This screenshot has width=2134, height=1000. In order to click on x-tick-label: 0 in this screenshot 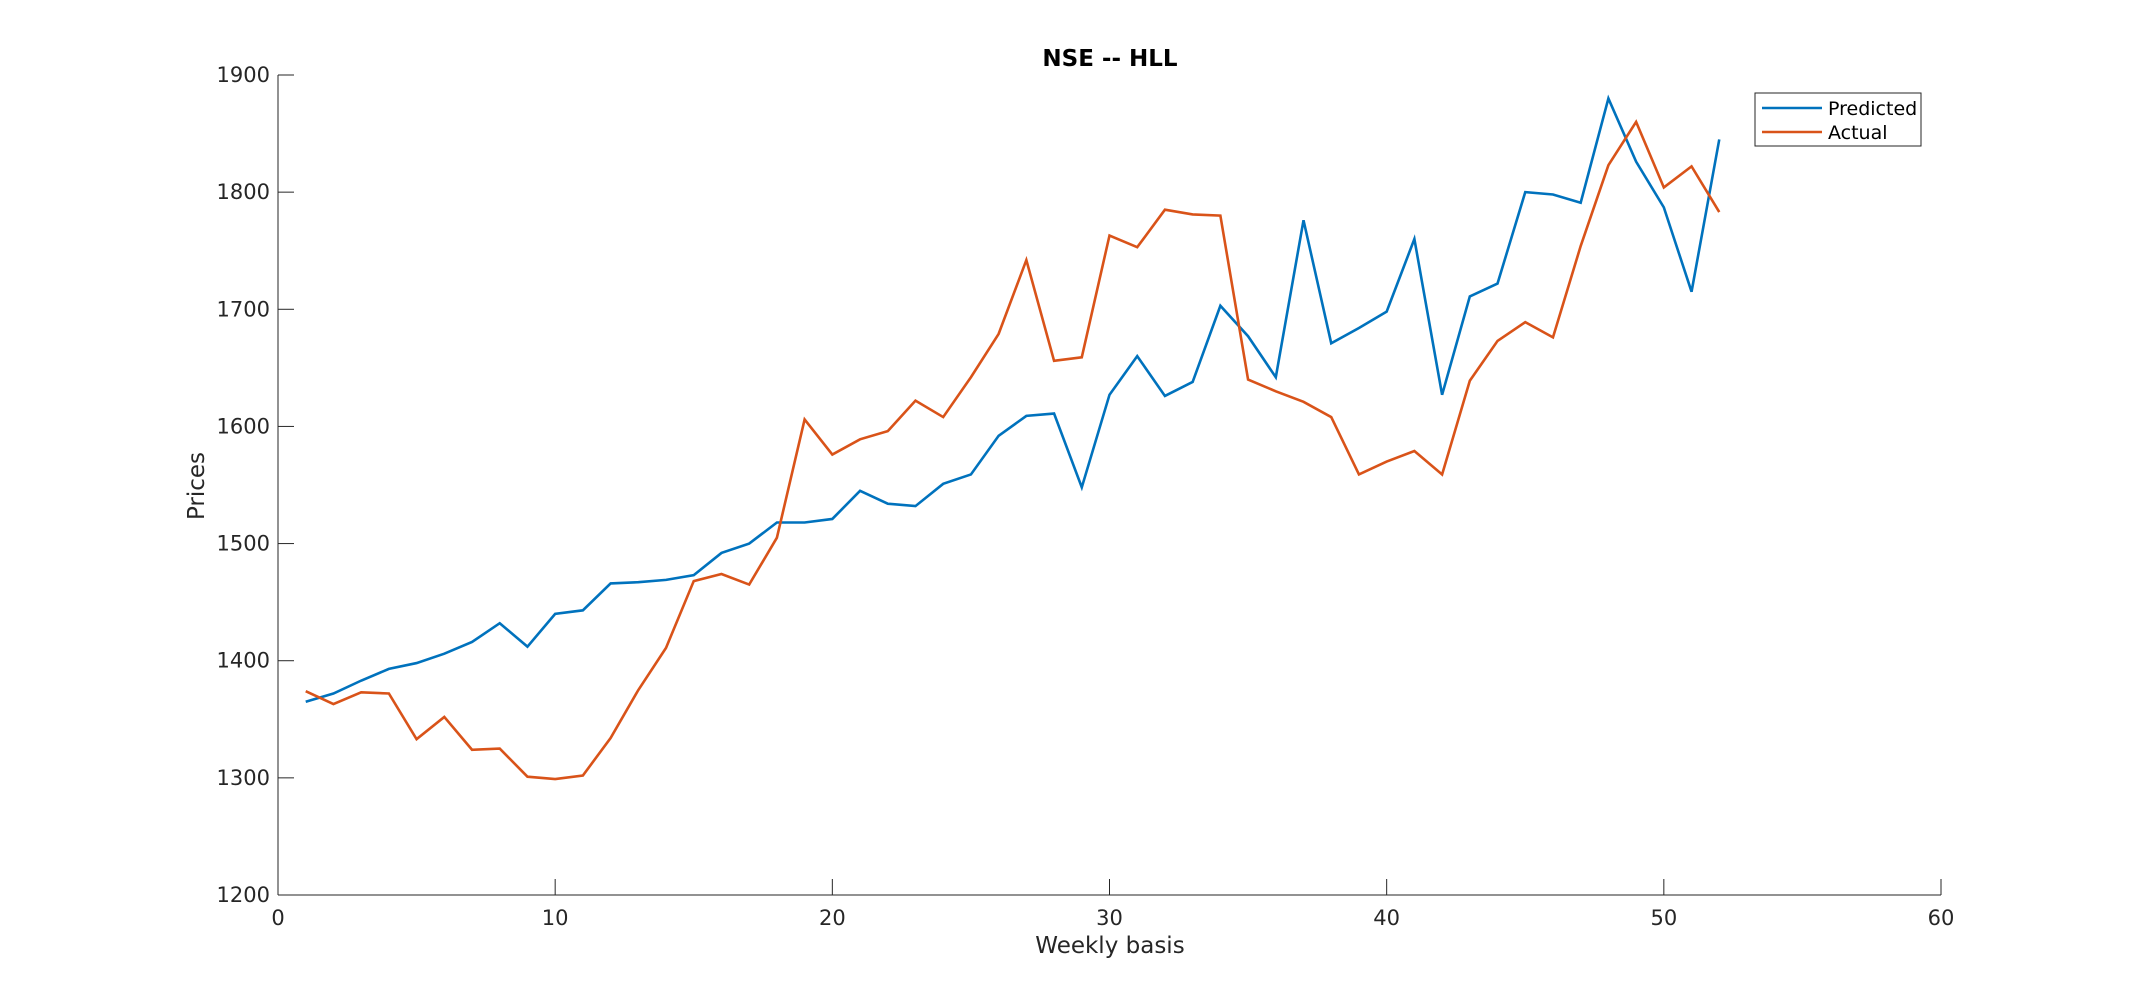, I will do `click(277, 918)`.